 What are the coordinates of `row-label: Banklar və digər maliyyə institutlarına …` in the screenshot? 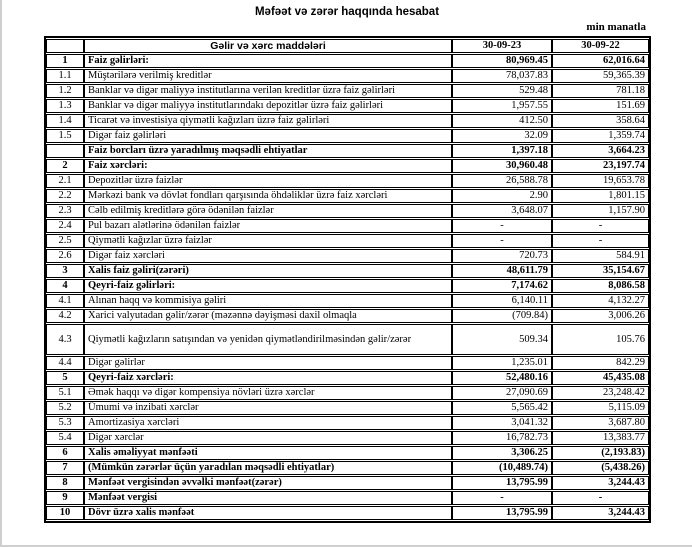 It's located at (268, 91).